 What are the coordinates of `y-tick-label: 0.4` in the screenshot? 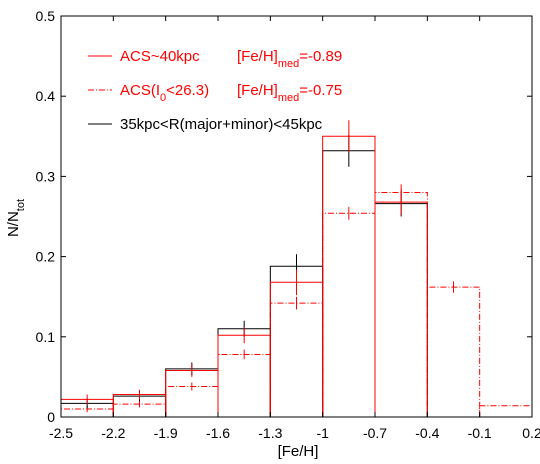 It's located at (46, 96).